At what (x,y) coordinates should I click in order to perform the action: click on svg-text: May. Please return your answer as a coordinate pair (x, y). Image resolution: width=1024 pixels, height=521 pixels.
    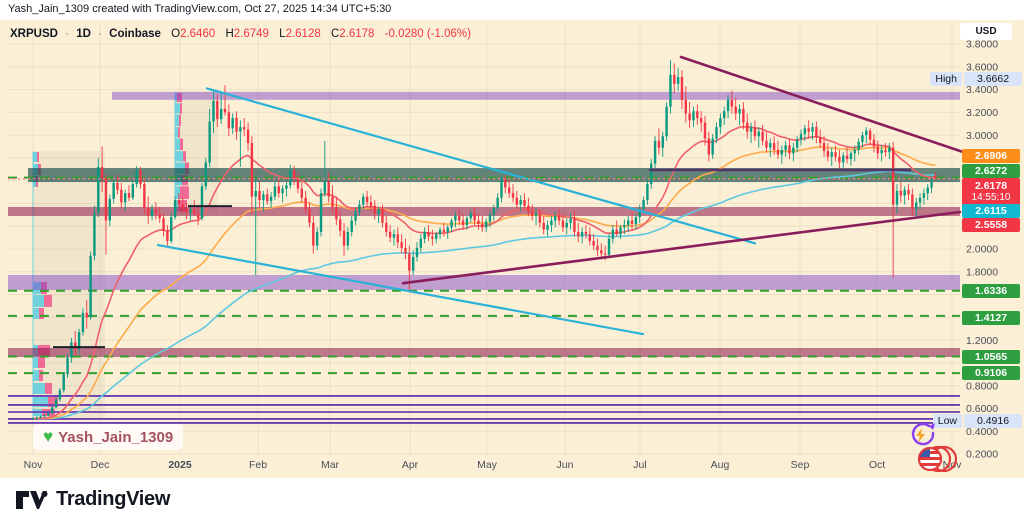
    Looking at the image, I should click on (487, 465).